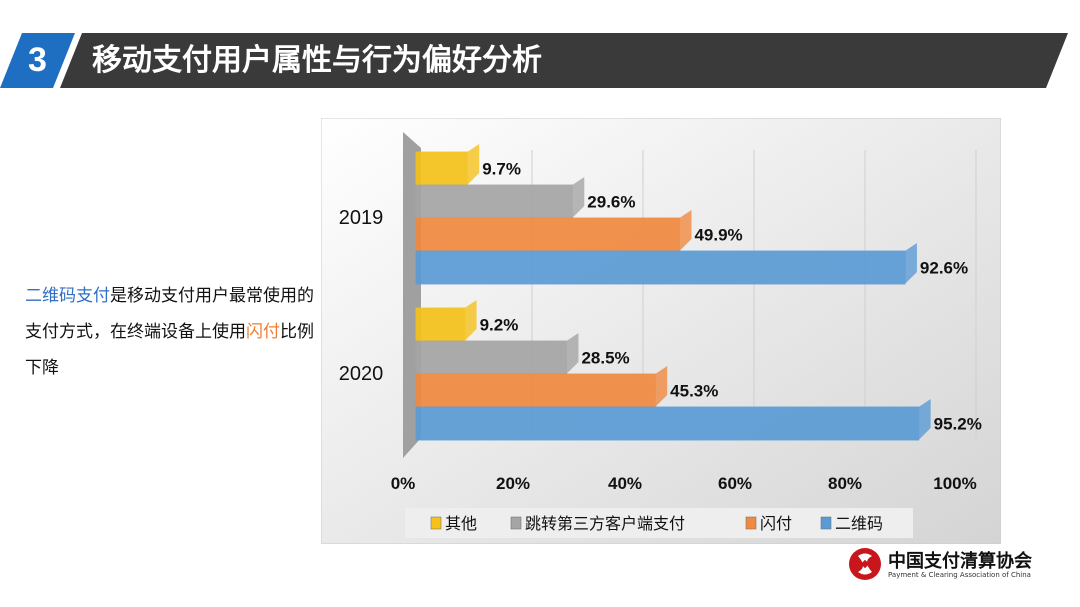 This screenshot has height=607, width=1080. What do you see at coordinates (169, 350) in the screenshot?
I see `desc-text-end: 比例下降` at bounding box center [169, 350].